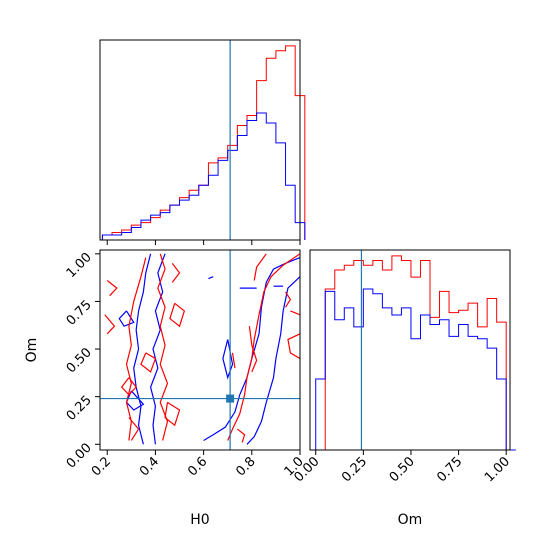  I want to click on om-x-tick-label: 1.00, so click(497, 469).